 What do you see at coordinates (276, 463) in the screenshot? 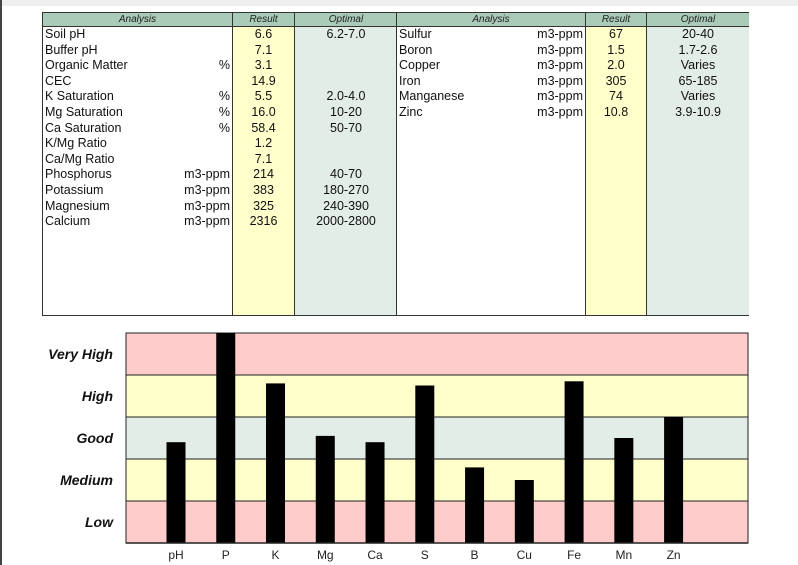
I see `bar-K` at bounding box center [276, 463].